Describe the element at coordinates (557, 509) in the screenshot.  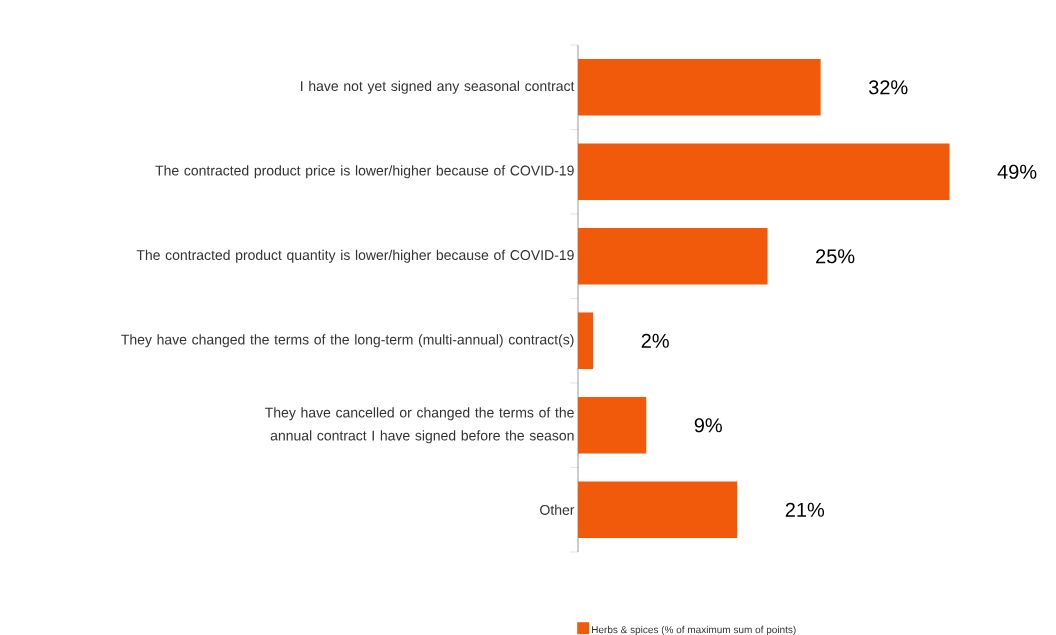
I see `y-tick-label: Other` at that location.